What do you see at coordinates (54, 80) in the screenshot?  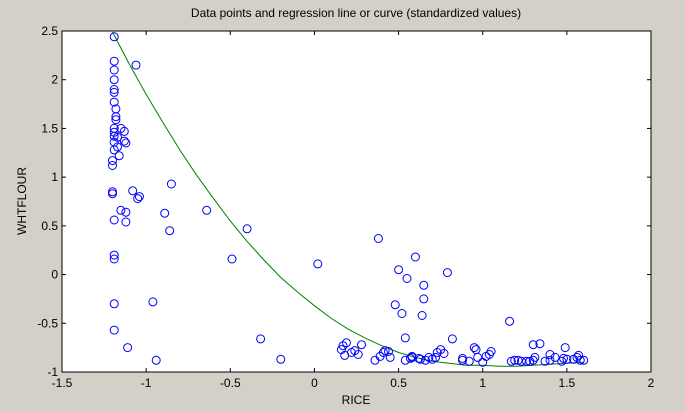 I see `y-tick-label: 2` at bounding box center [54, 80].